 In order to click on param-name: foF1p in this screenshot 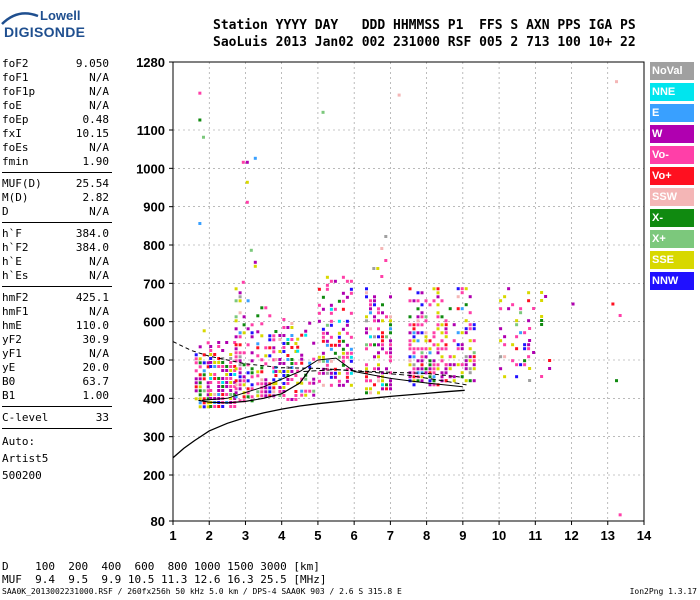, I will do `click(19, 91)`.